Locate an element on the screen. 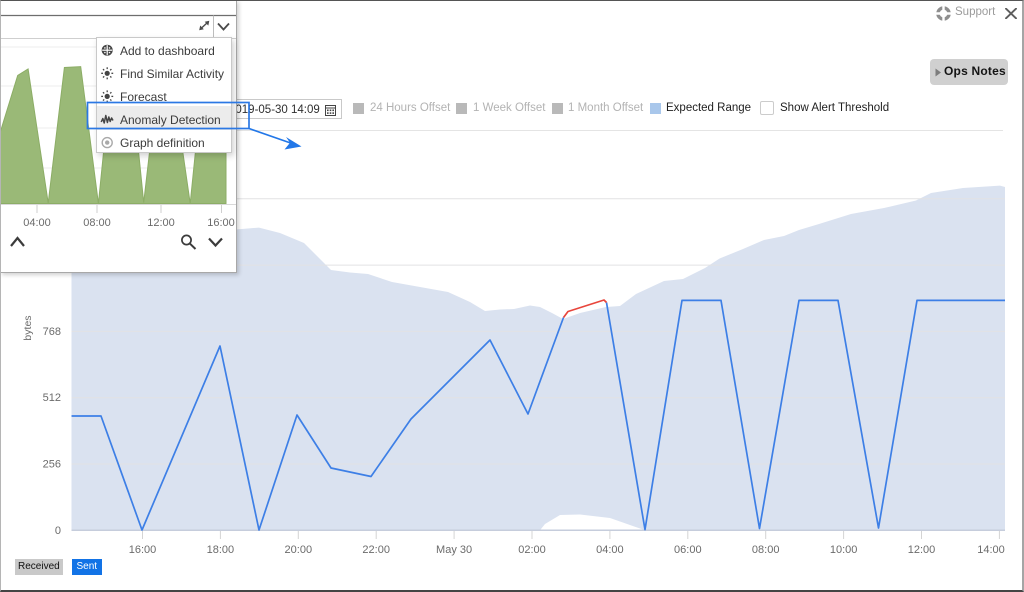 This screenshot has height=592, width=1024. svg-text: 10:00 is located at coordinates (844, 550).